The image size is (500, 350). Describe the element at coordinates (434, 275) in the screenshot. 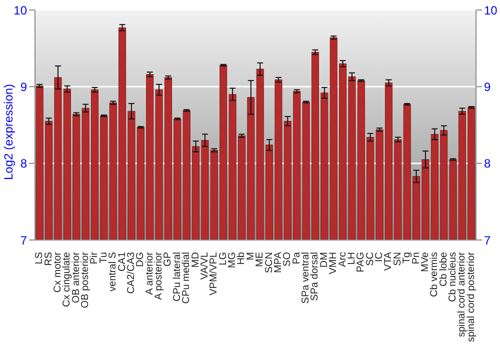

I see `x-tick-label: Cb vermis` at that location.